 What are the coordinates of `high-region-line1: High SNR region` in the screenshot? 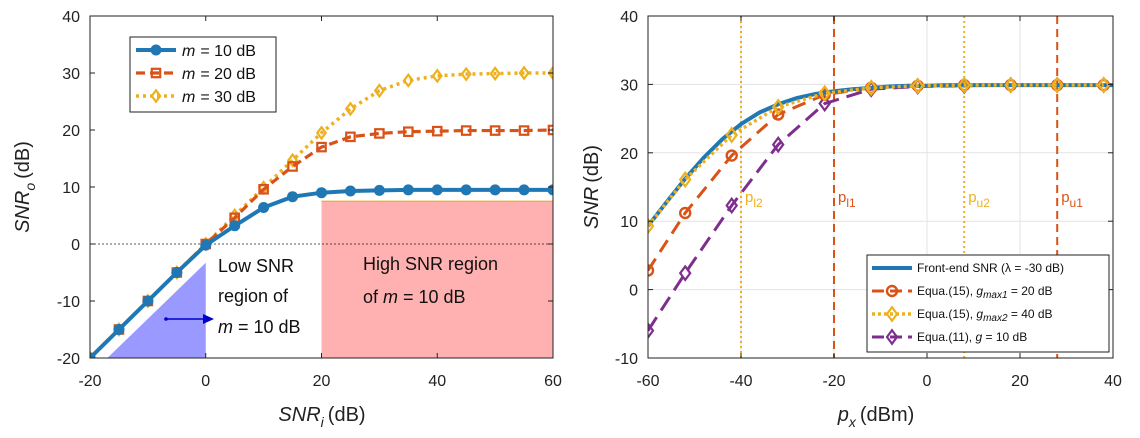 It's located at (430, 264).